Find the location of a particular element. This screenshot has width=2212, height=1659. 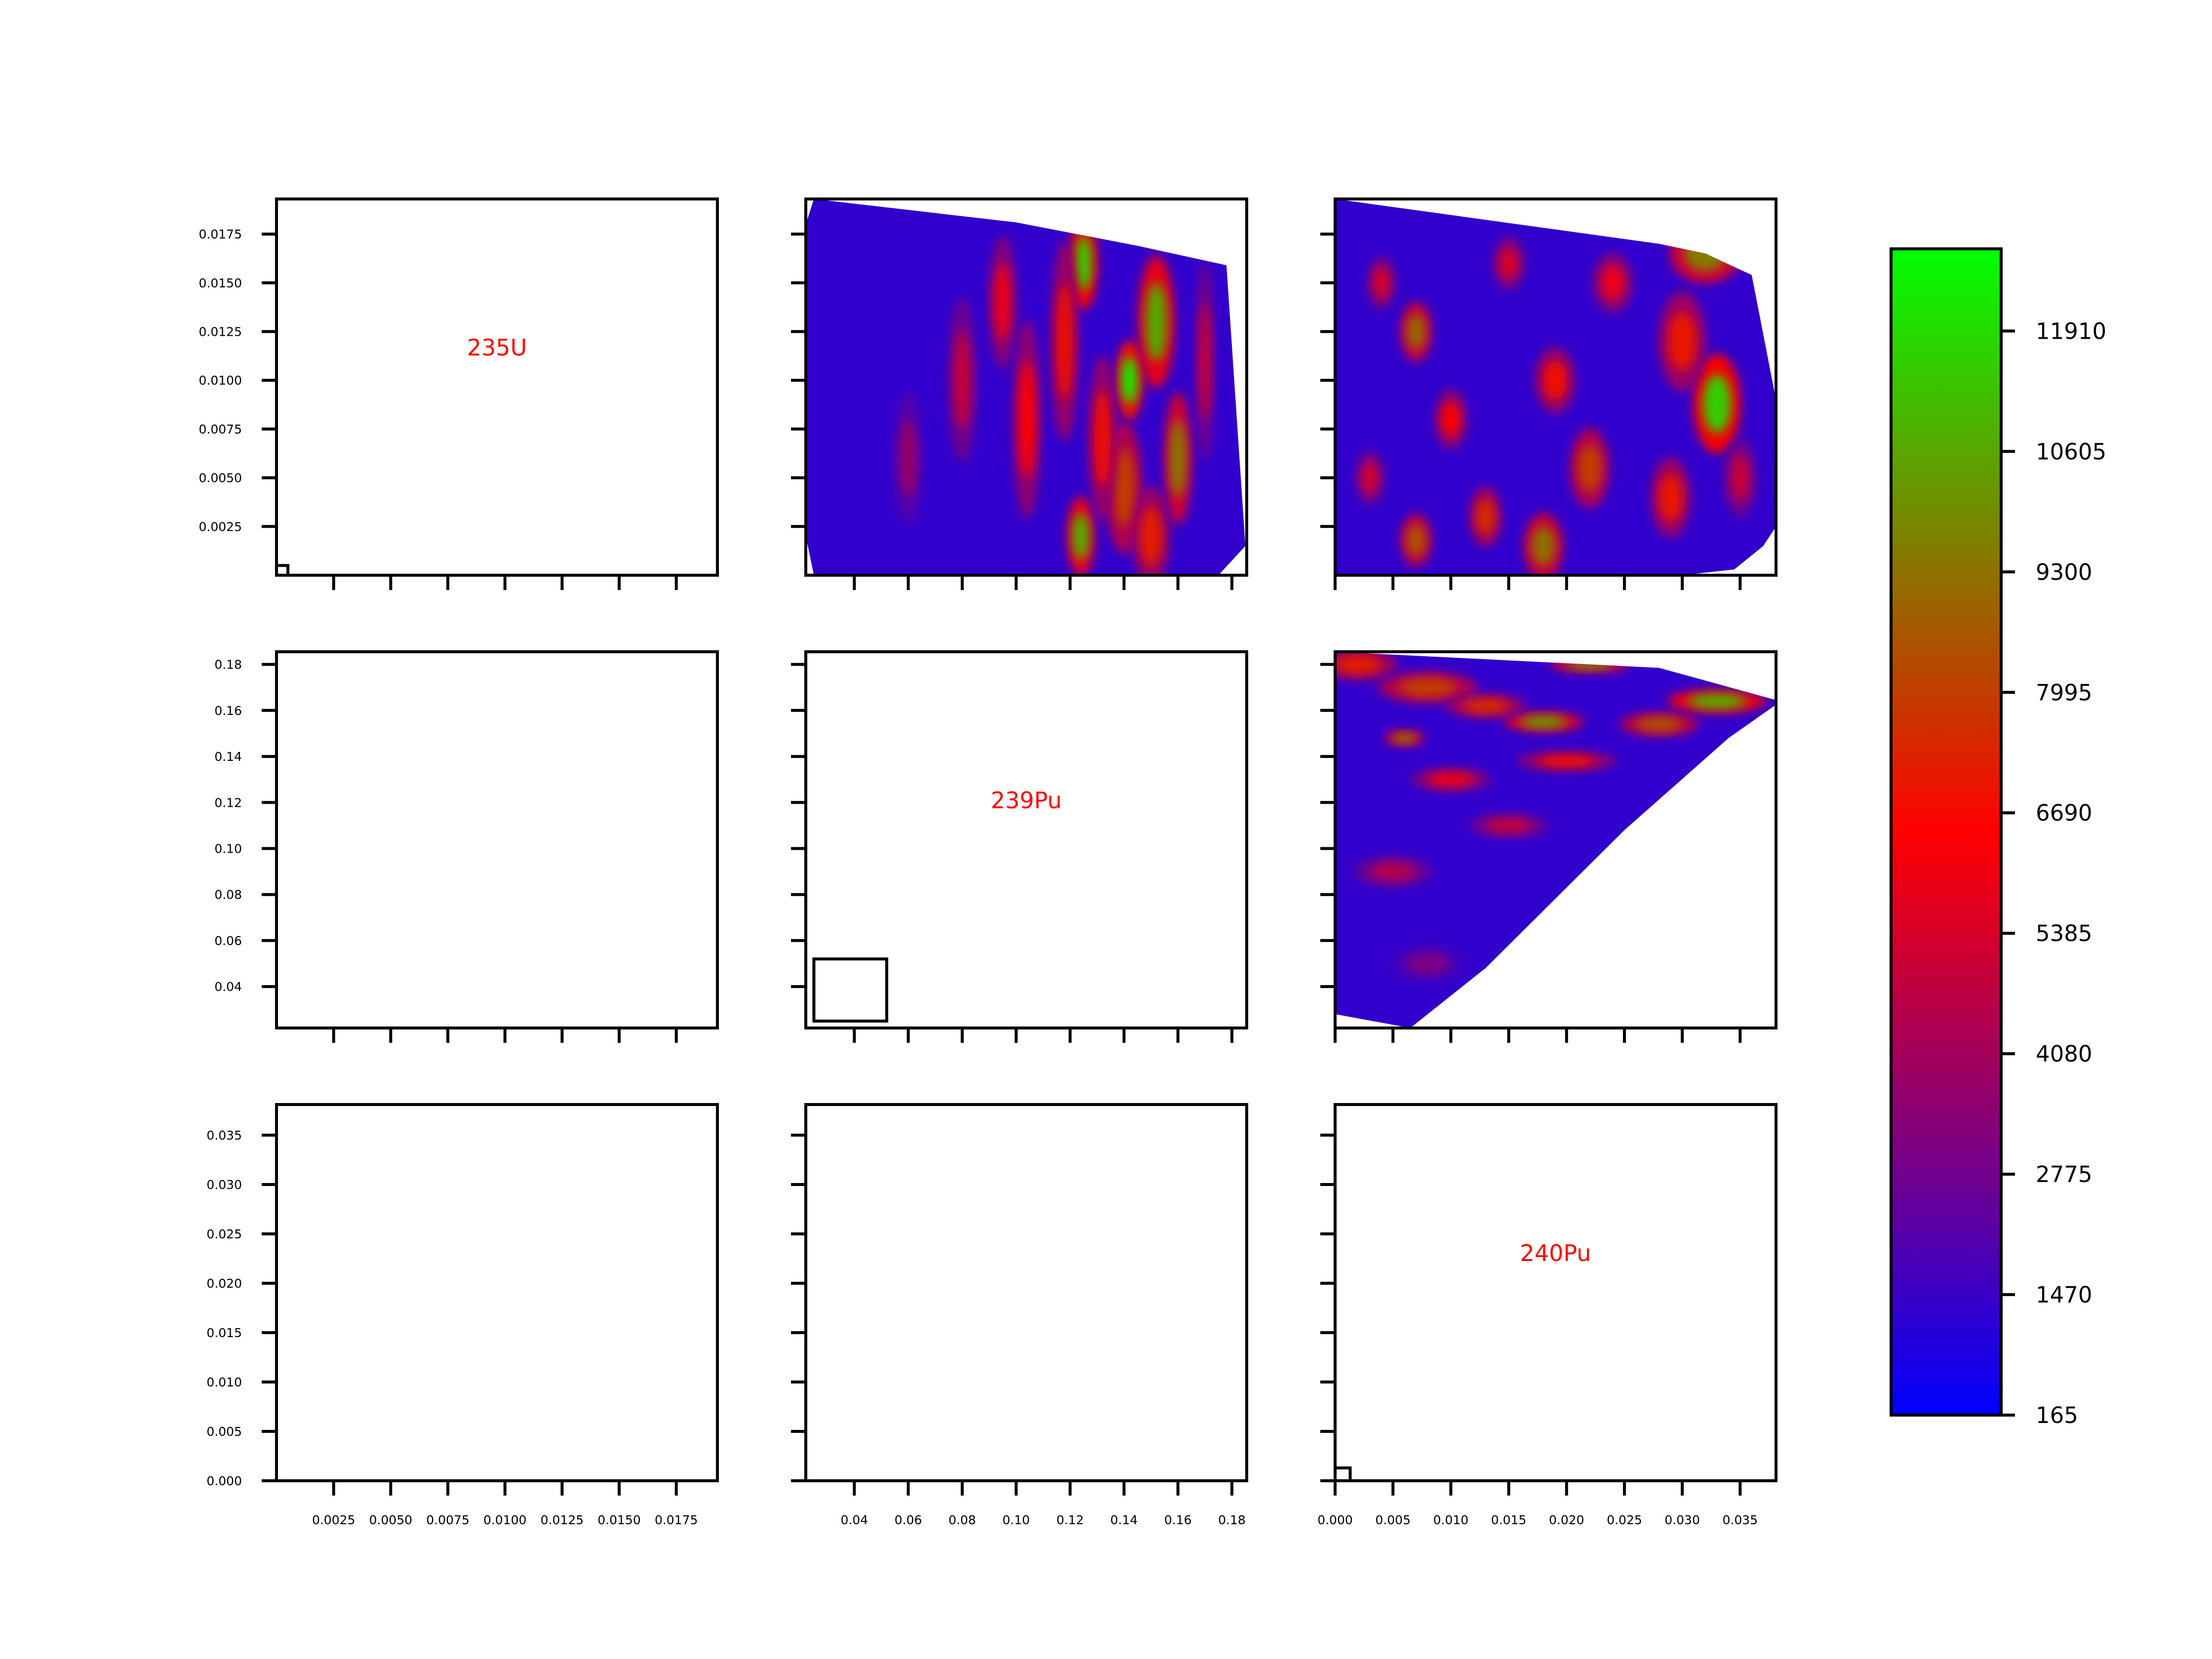

x-tick-label: 0.0050 is located at coordinates (391, 1520).